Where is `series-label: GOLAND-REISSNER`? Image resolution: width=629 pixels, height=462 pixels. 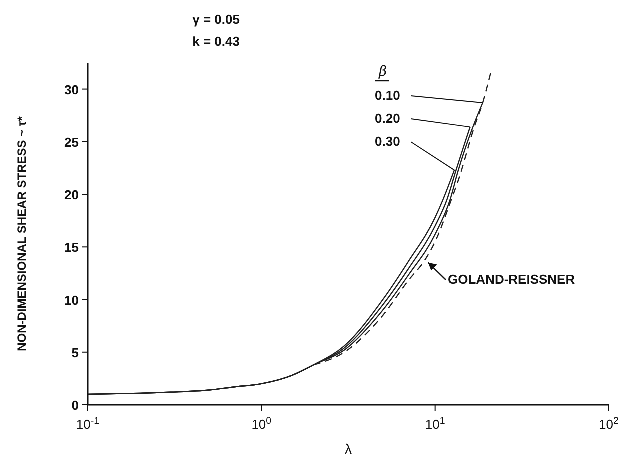 series-label: GOLAND-REISSNER is located at coordinates (512, 279).